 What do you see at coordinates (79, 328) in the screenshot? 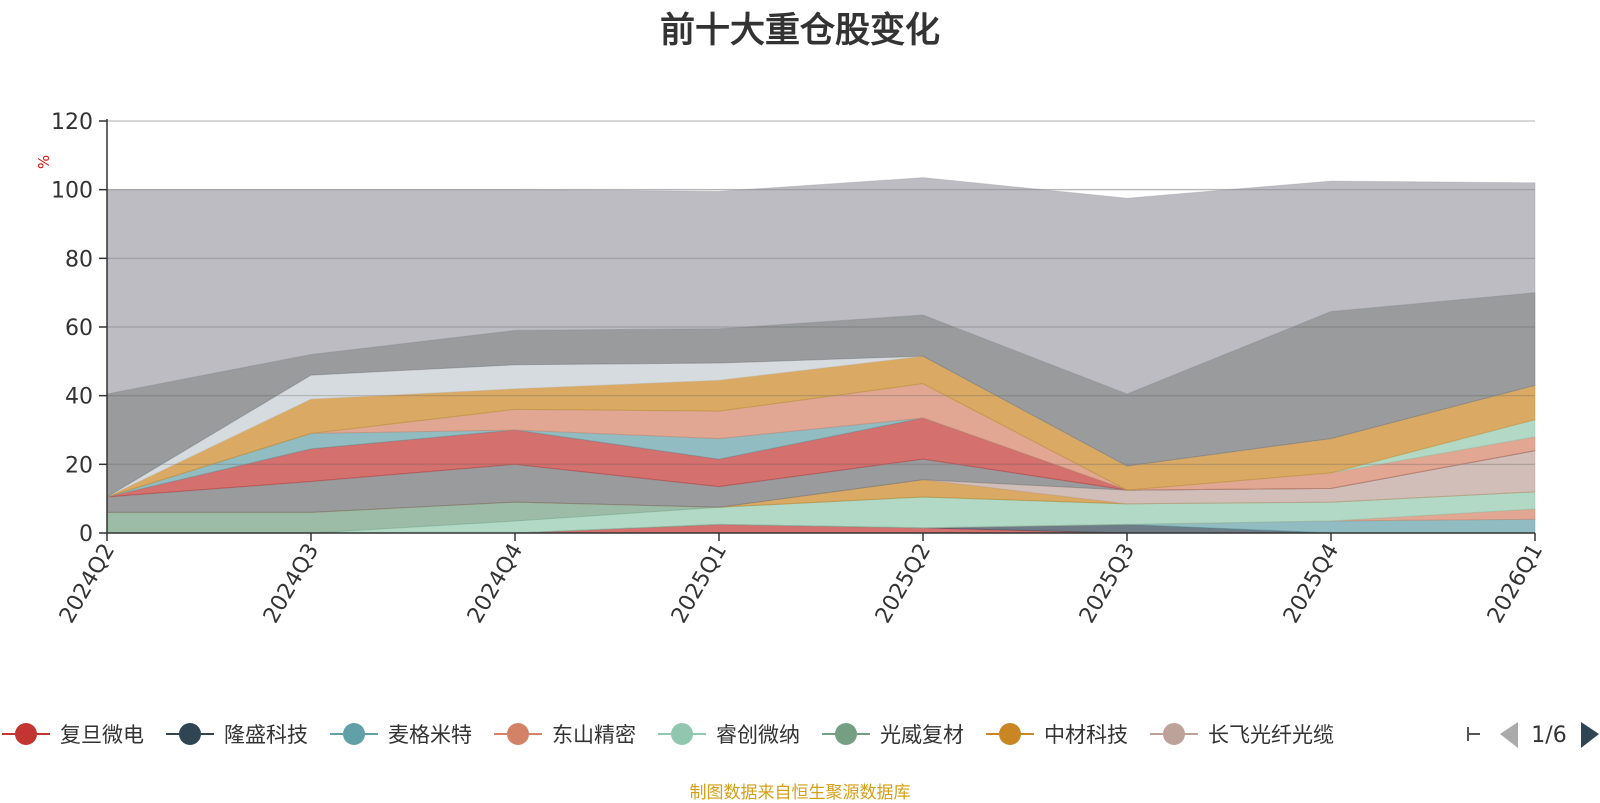
I see `y-tick-label: 60` at bounding box center [79, 328].